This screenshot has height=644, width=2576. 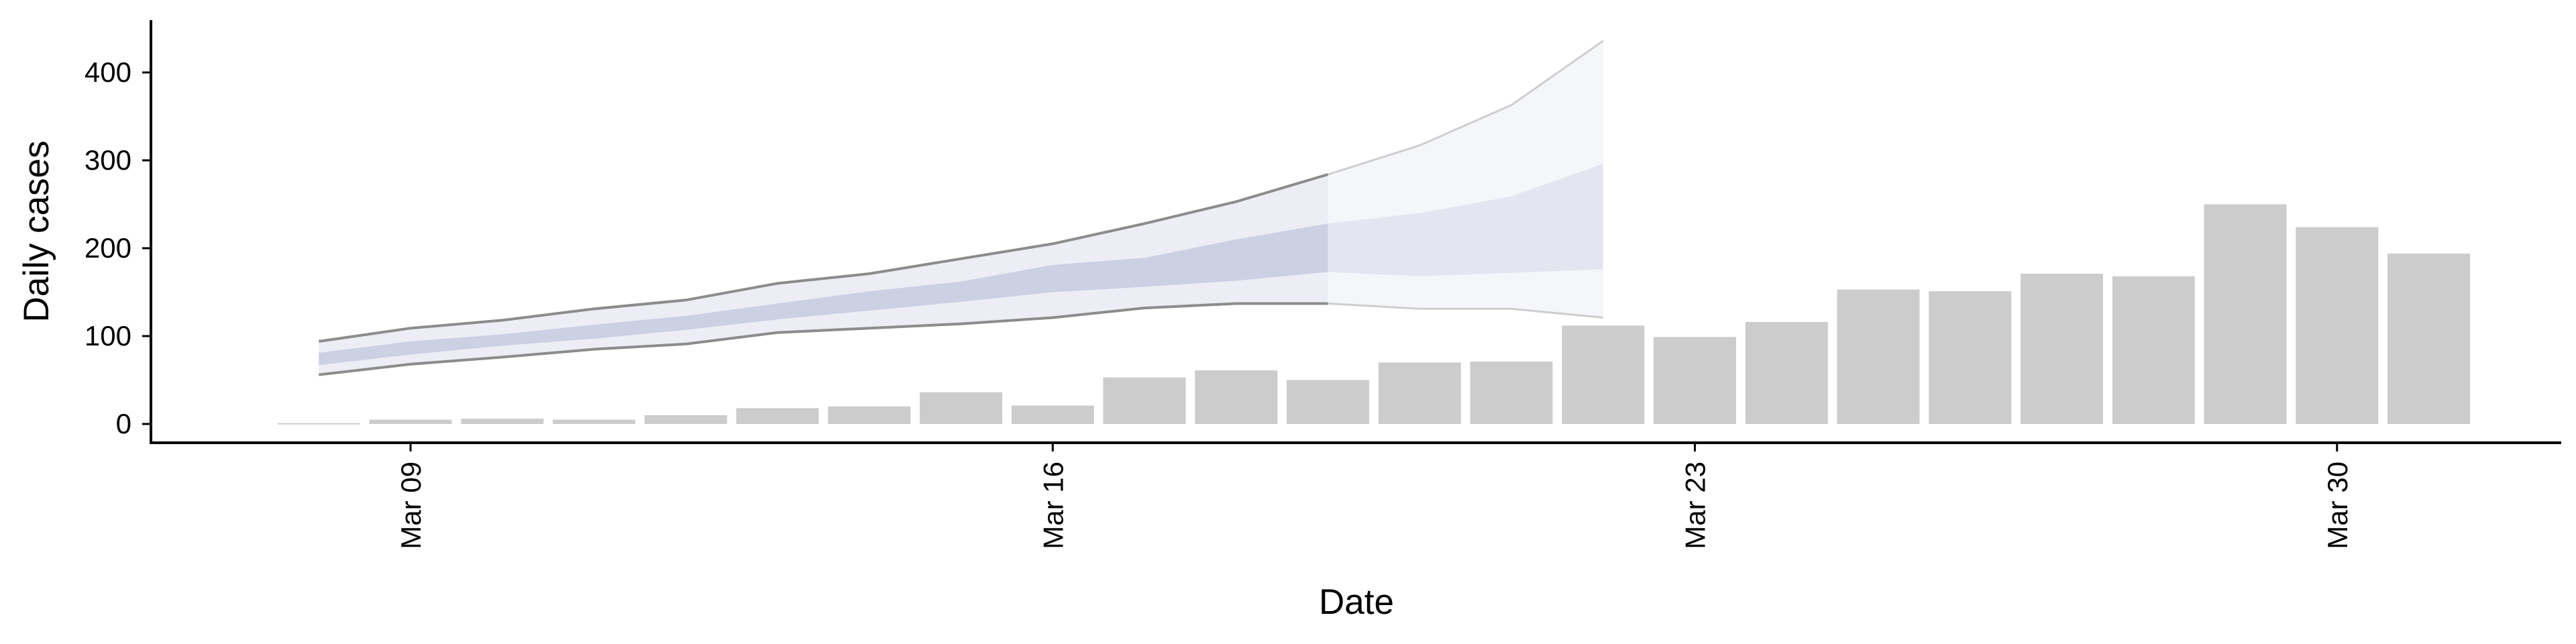 I want to click on forecast-outer-band, so click(x=823, y=274).